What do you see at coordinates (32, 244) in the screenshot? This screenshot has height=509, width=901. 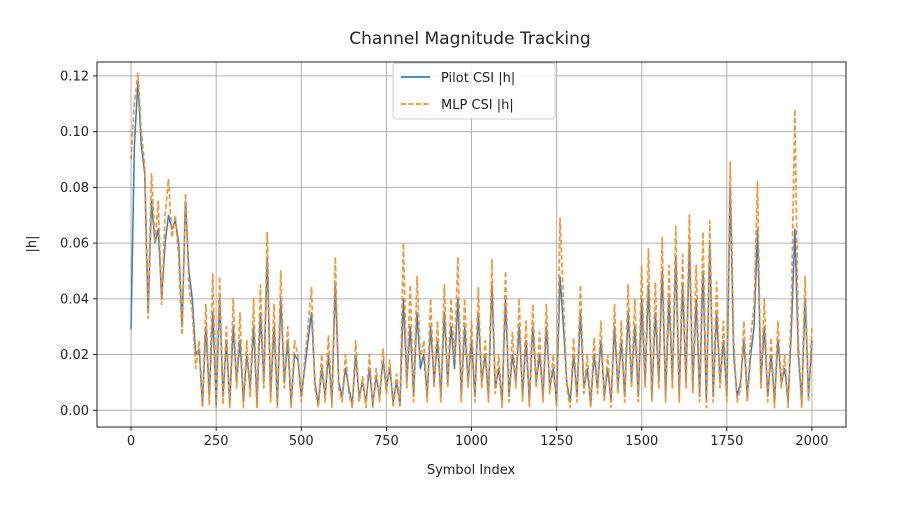 I see `y-axis-label: |h|` at bounding box center [32, 244].